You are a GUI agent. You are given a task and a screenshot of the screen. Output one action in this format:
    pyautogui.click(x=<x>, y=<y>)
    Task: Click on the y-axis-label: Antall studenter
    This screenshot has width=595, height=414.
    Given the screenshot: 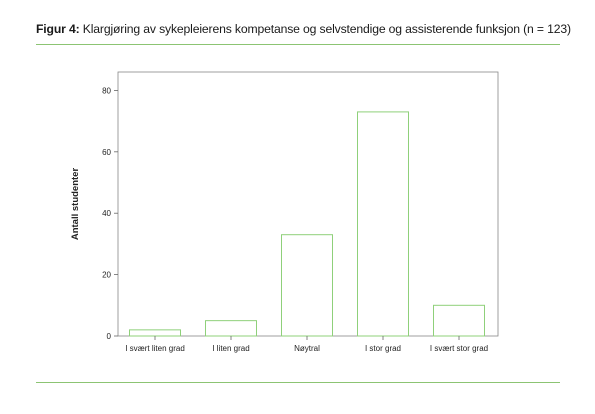 What is the action you would take?
    pyautogui.click(x=75, y=204)
    